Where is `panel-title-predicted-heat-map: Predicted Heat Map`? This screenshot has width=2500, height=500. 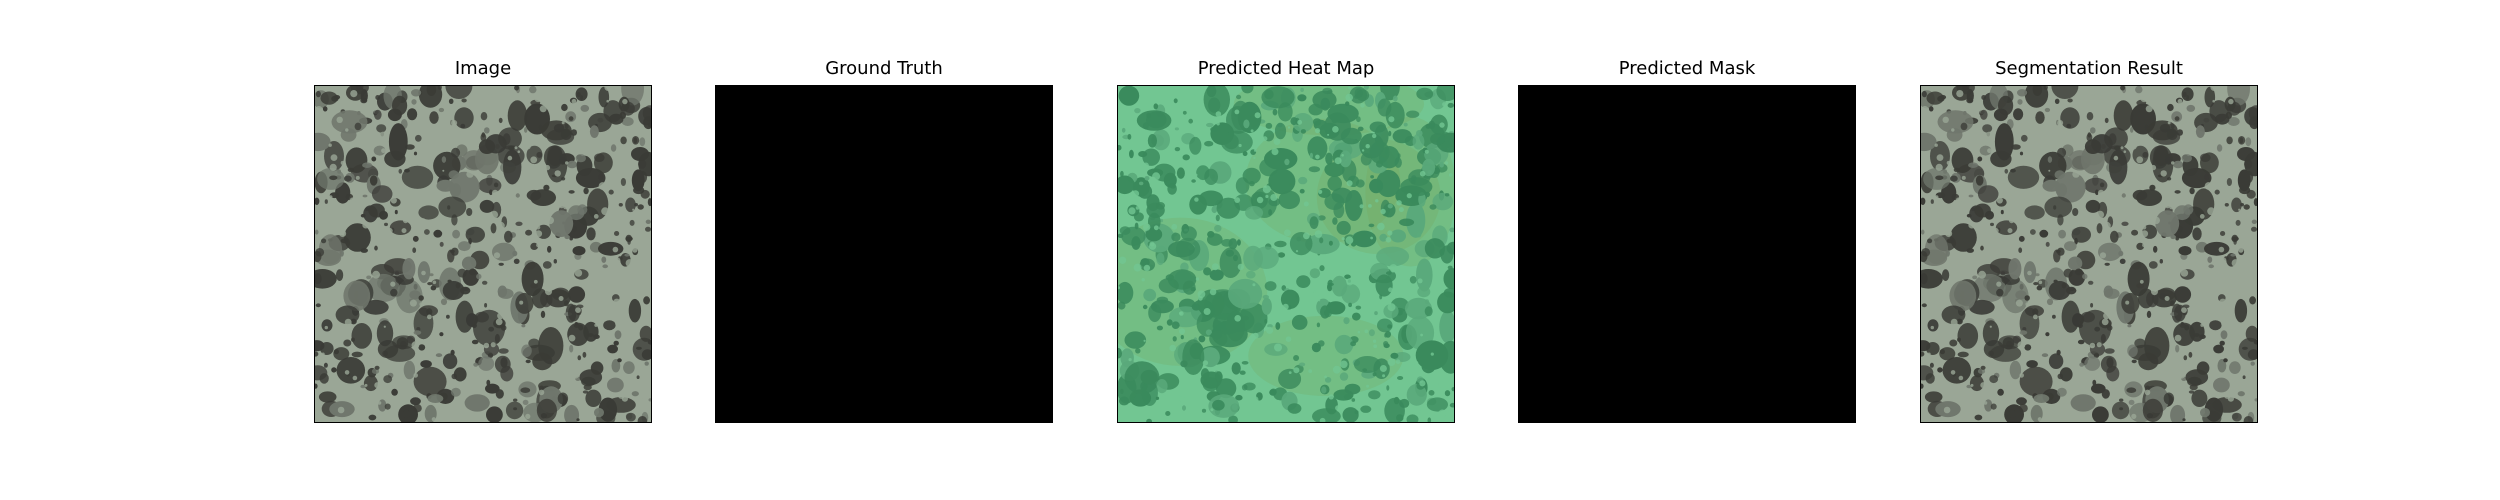 panel-title-predicted-heat-map: Predicted Heat Map is located at coordinates (1286, 68).